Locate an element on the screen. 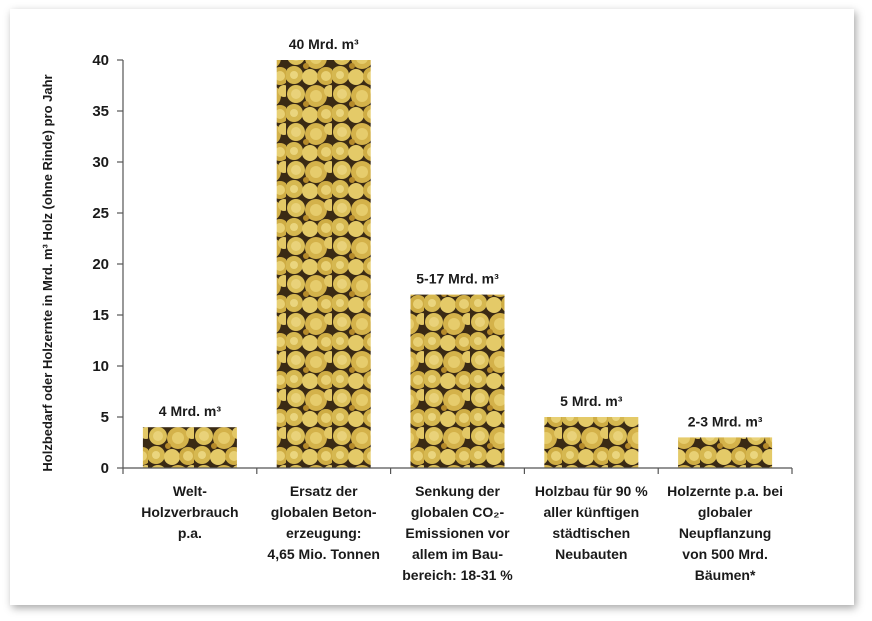  category-label-line: p.a. is located at coordinates (190, 533).